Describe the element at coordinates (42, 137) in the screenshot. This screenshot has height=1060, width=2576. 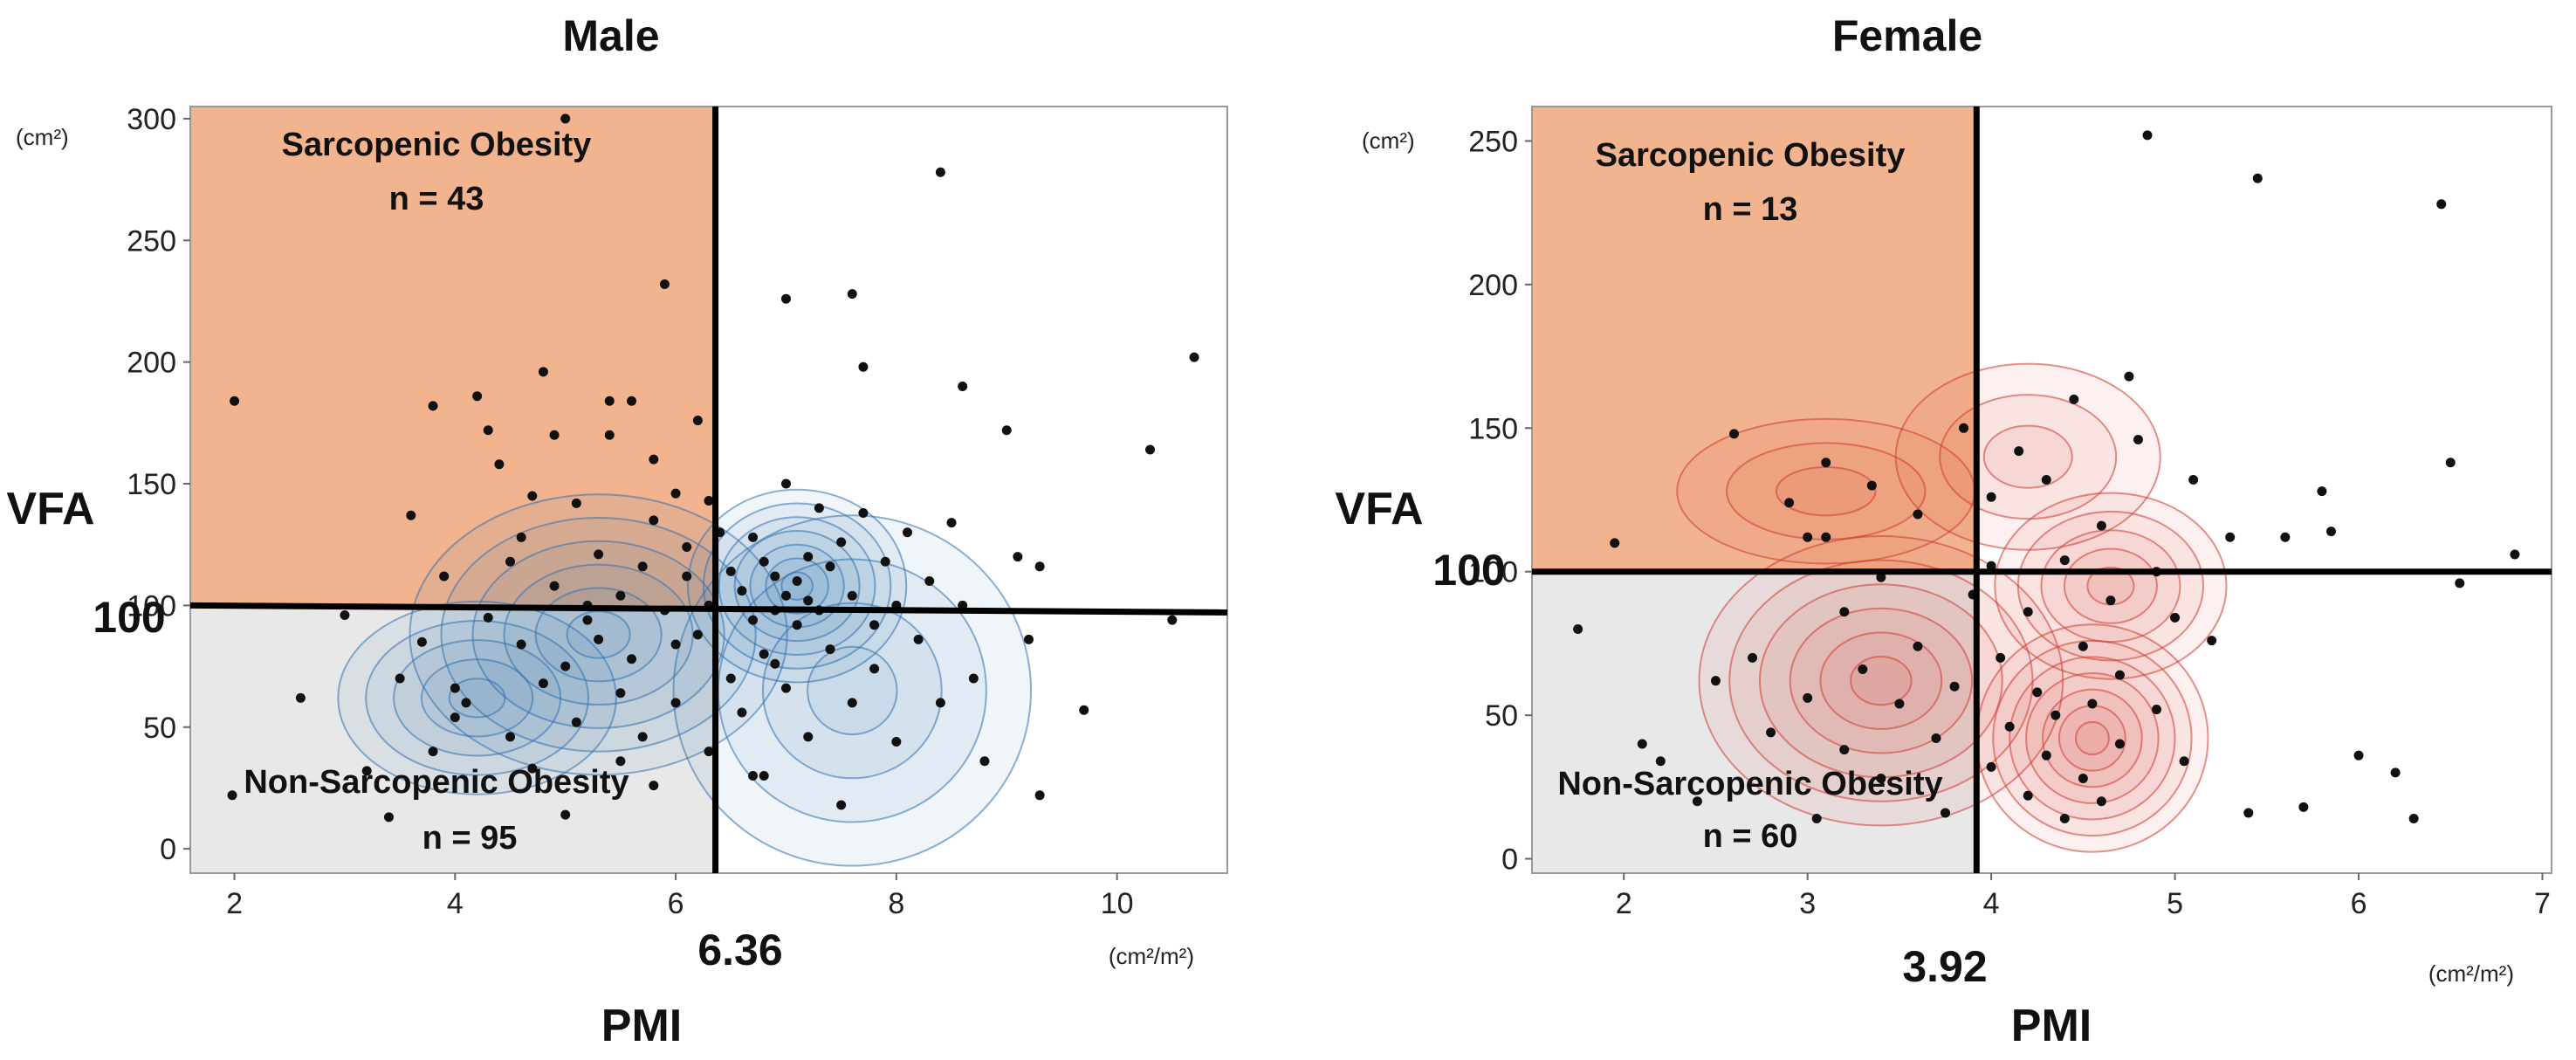
I see `male-y-unit: (cm²)` at that location.